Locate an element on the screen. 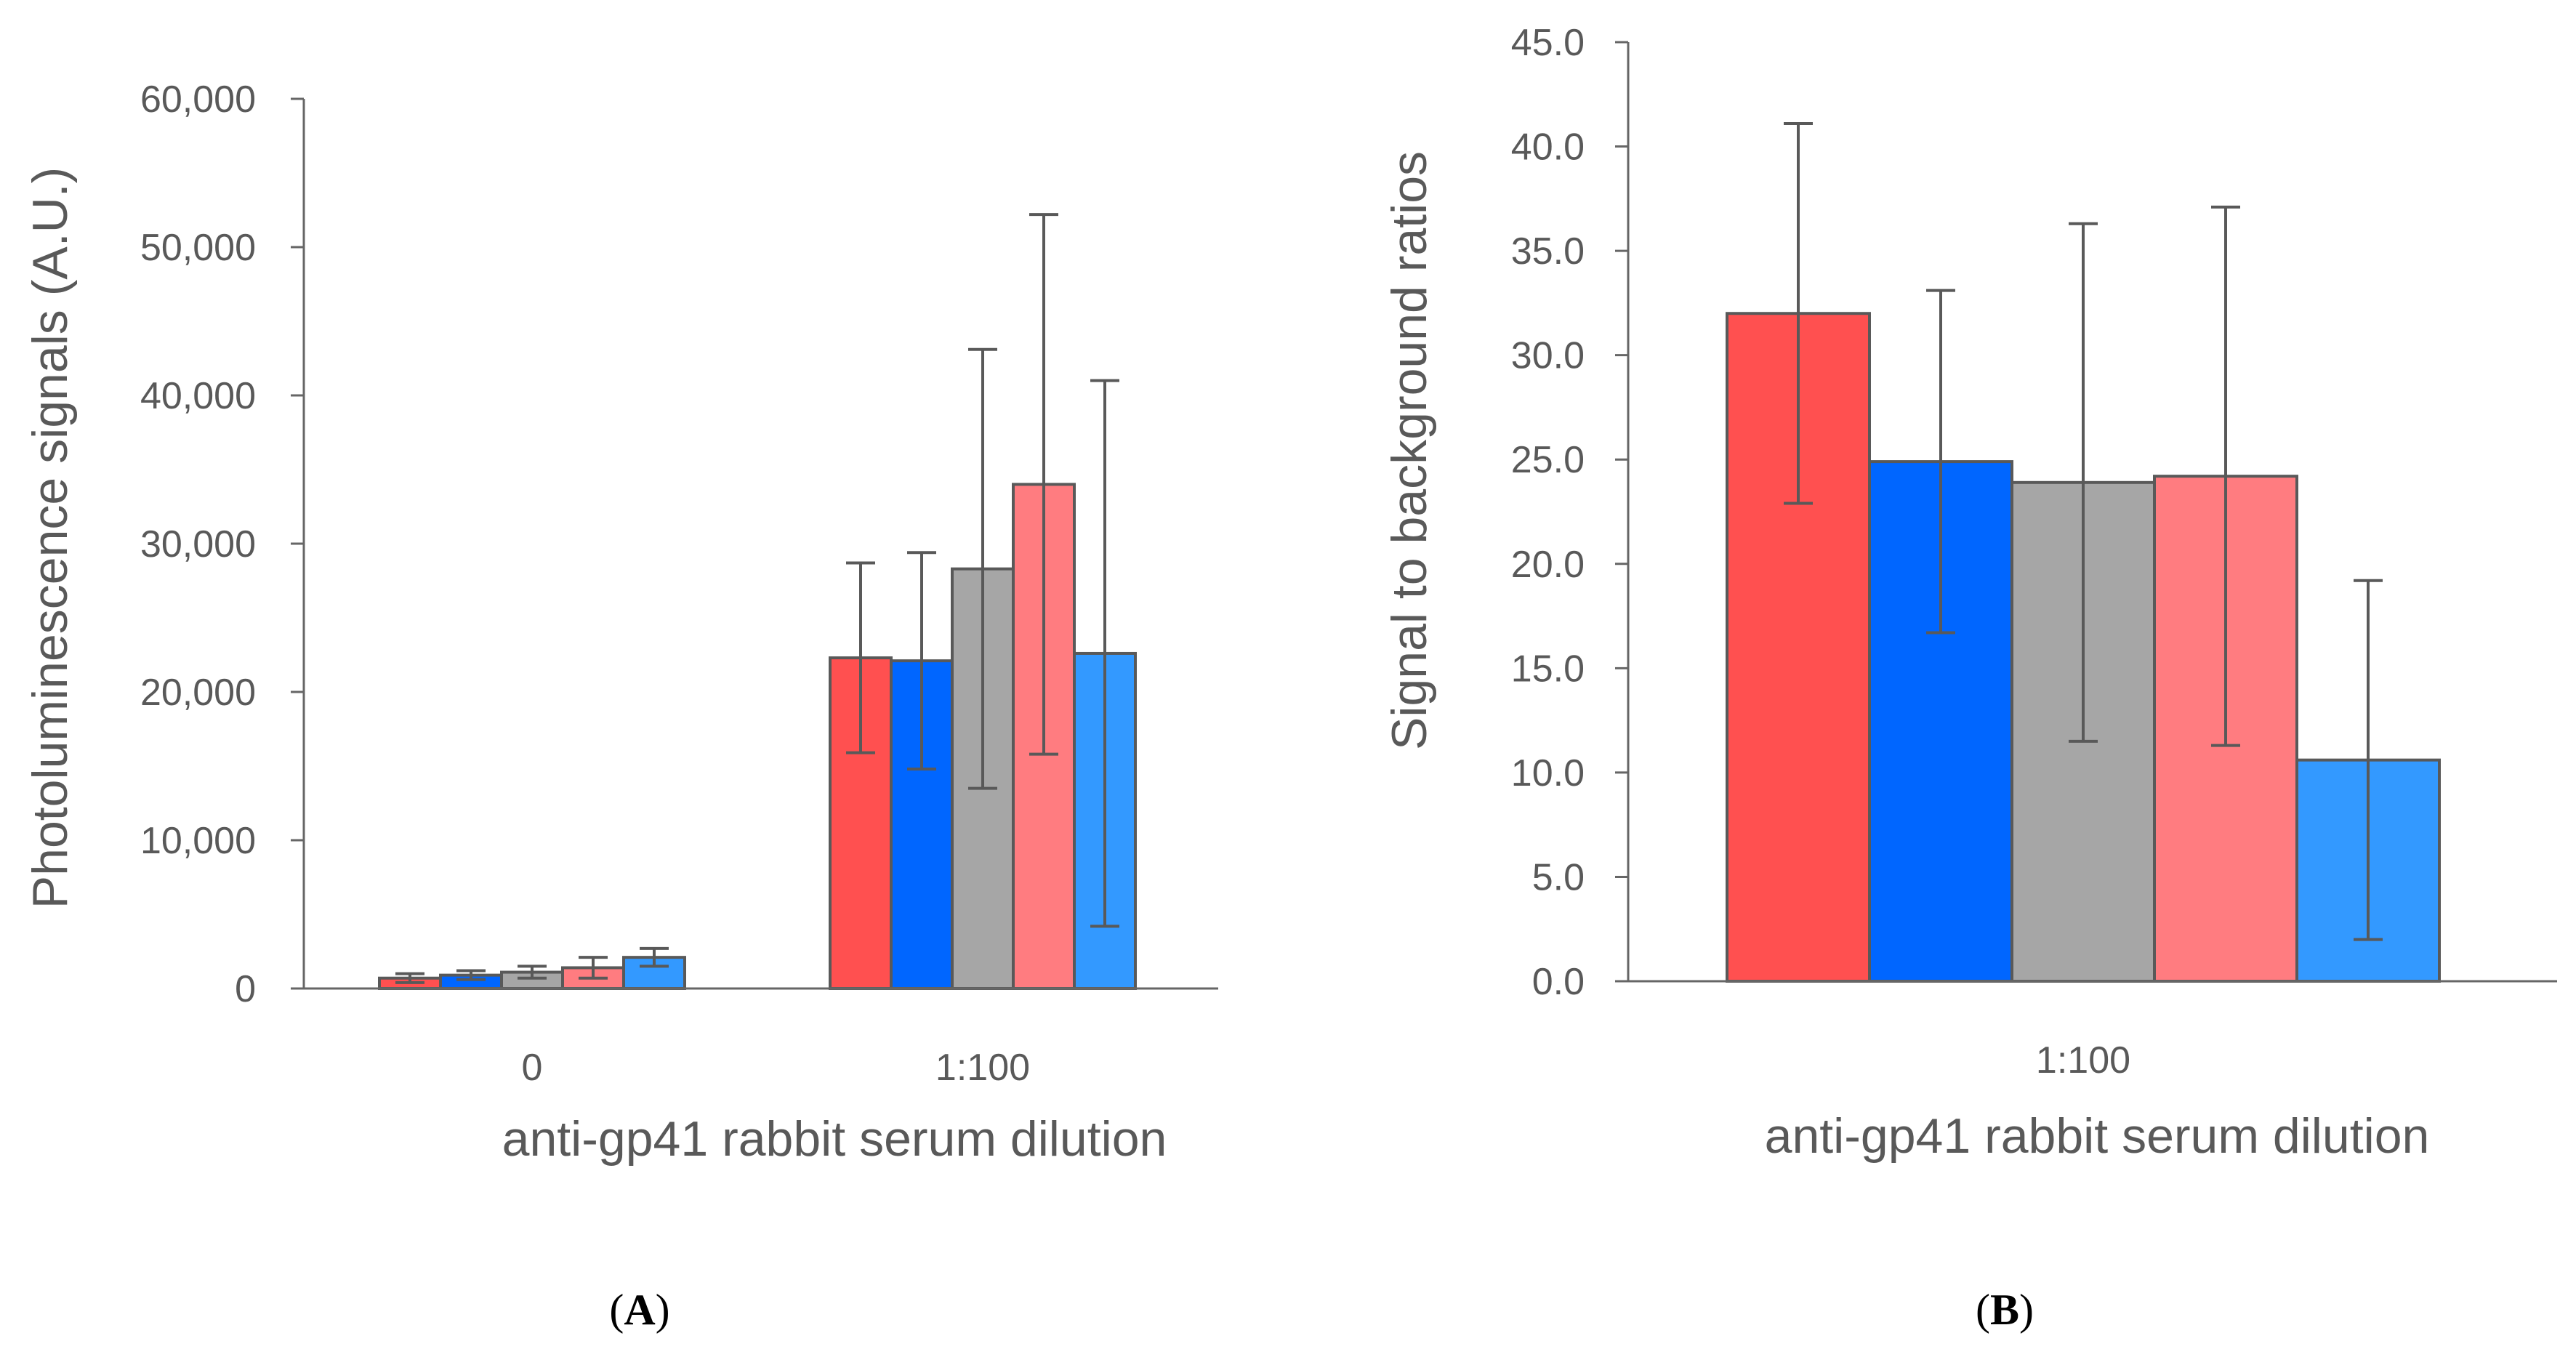 This screenshot has width=2576, height=1349. chart-b-y-ticks: 0.0 5.0 10.0 15.0 20.0 25.0 30.0 35.0 40.0 45.0 is located at coordinates (1569, 512).